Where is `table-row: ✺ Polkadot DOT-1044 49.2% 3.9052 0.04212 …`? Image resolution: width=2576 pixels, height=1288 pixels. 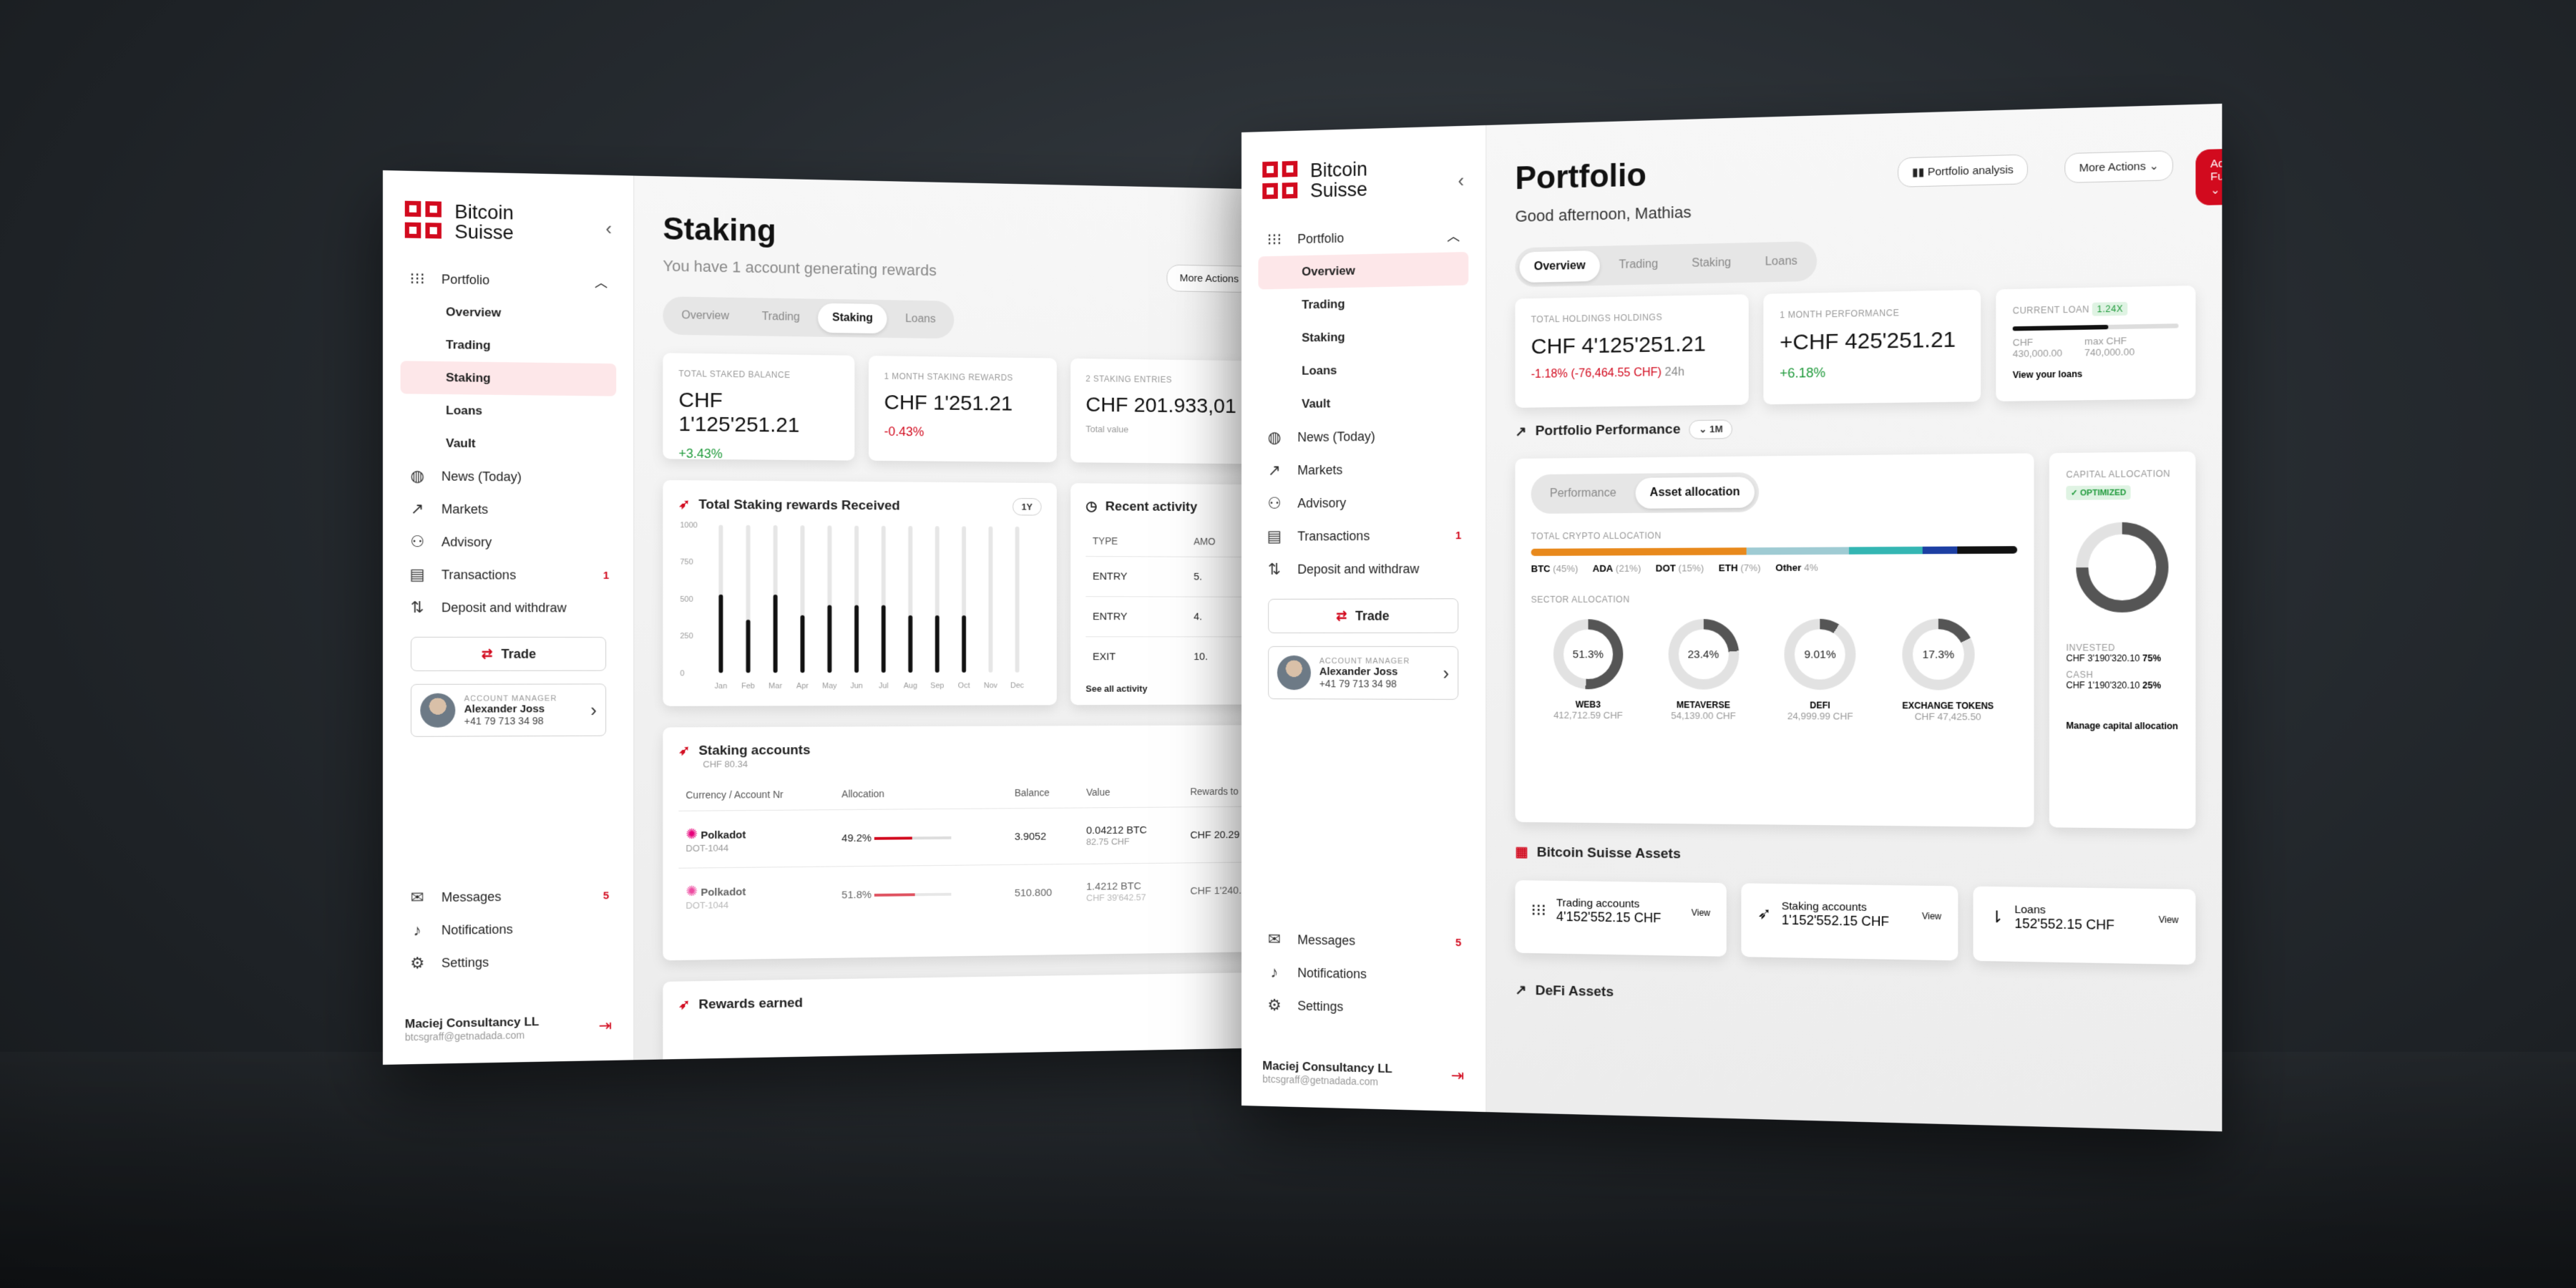 table-row: ✺ Polkadot DOT-1044 49.2% 3.9052 0.04212 … is located at coordinates (976, 837).